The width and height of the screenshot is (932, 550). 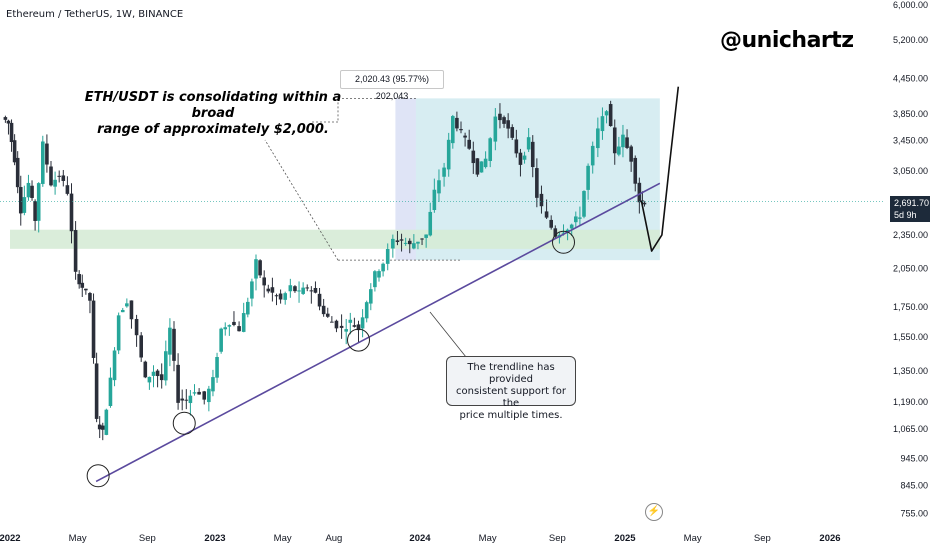 I want to click on y-tick-label: 3,850.00, so click(x=910, y=114).